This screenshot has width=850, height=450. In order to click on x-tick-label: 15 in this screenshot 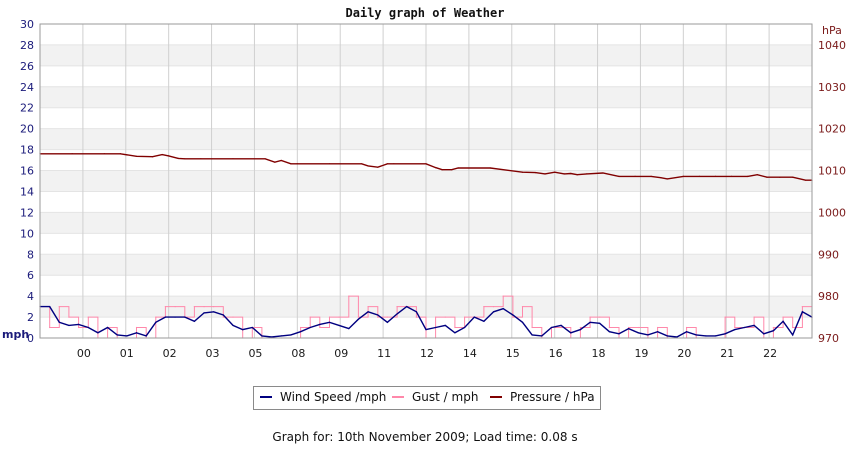, I will do `click(513, 353)`.